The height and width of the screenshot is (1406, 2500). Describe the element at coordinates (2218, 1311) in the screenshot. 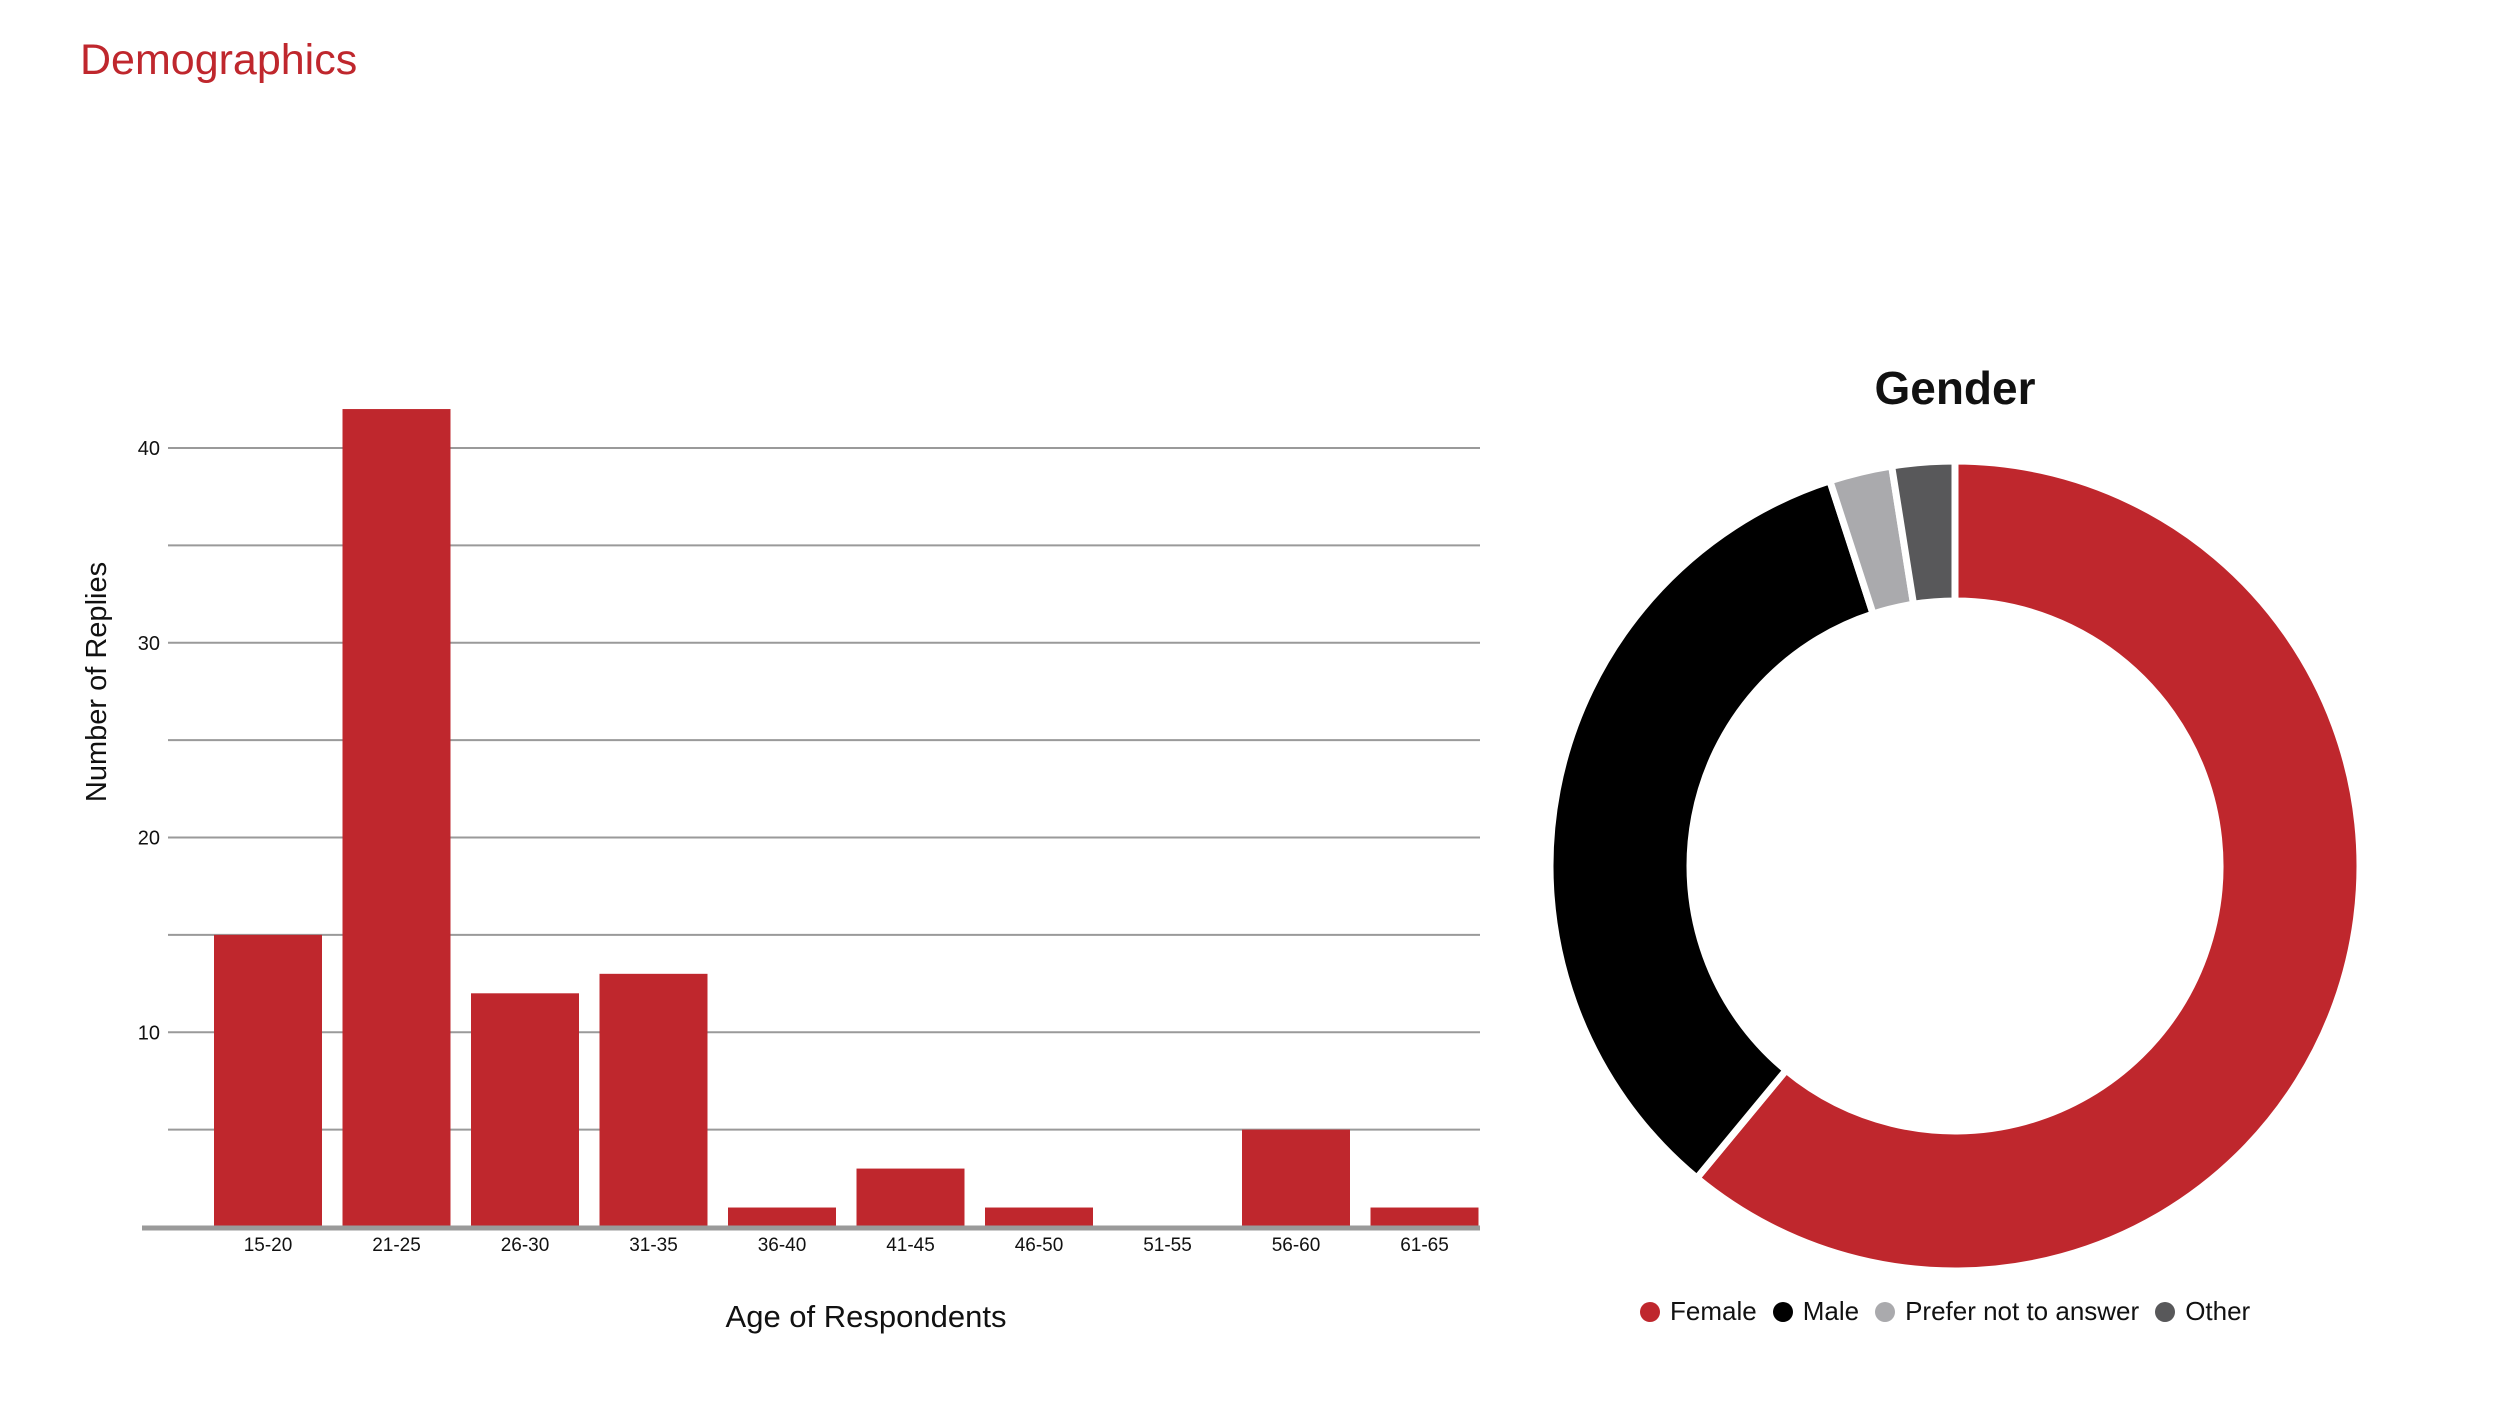

I see `legend-label: Other` at that location.